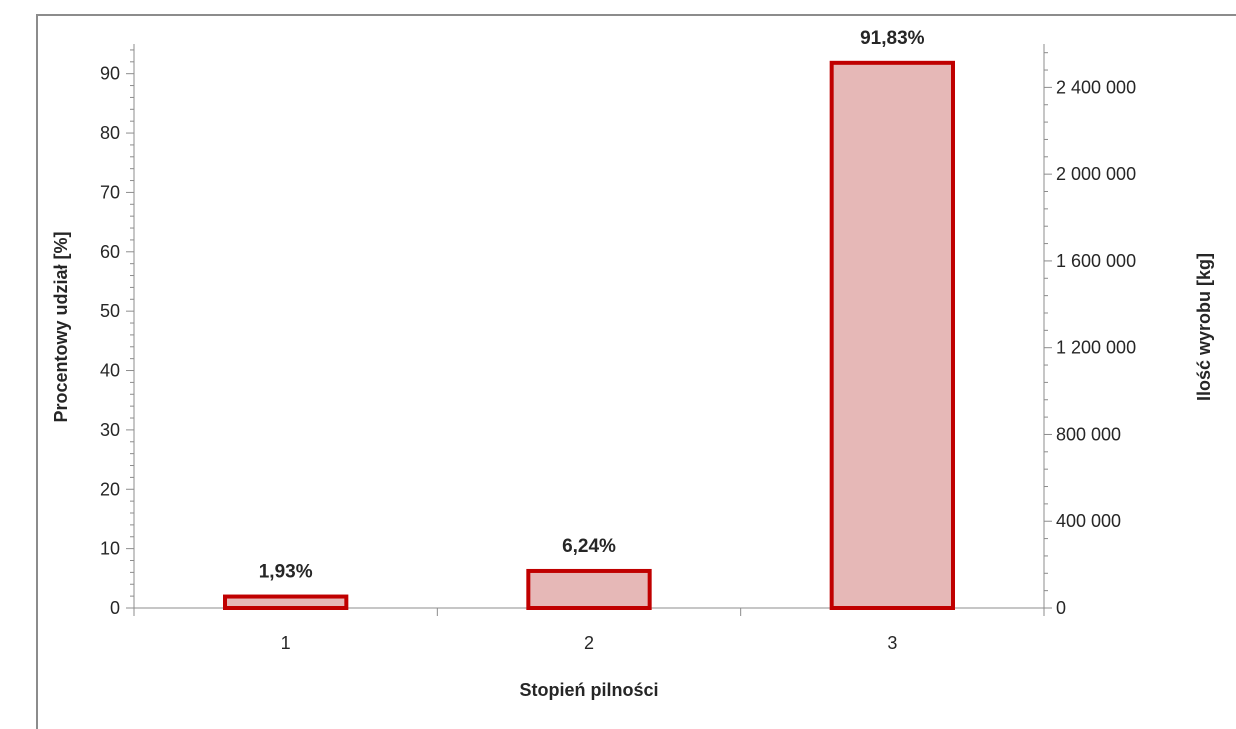  What do you see at coordinates (117, 331) in the screenshot?
I see `left-y-axis: 0 10 20 30 40 50 60 70 80 90` at bounding box center [117, 331].